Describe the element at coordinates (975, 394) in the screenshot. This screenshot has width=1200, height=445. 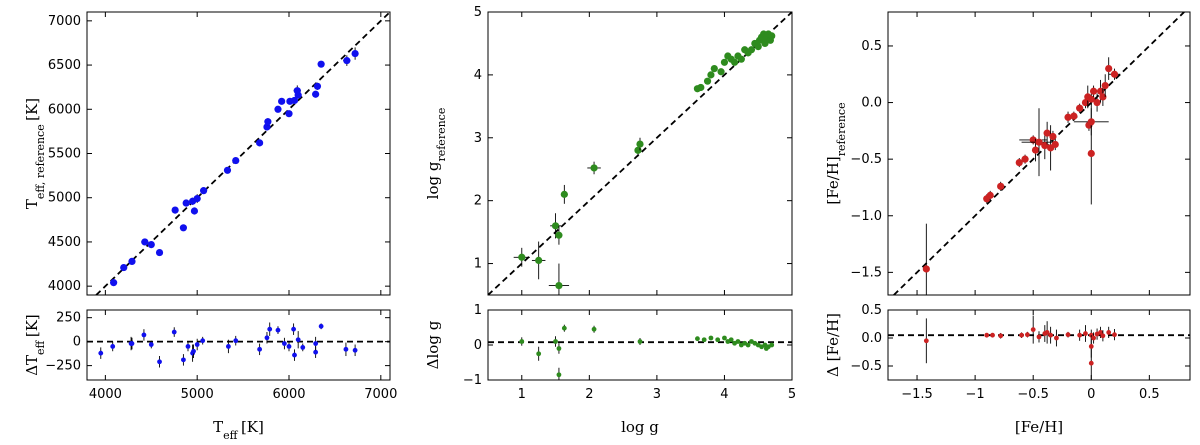
I see `x-tick-label: −1` at that location.